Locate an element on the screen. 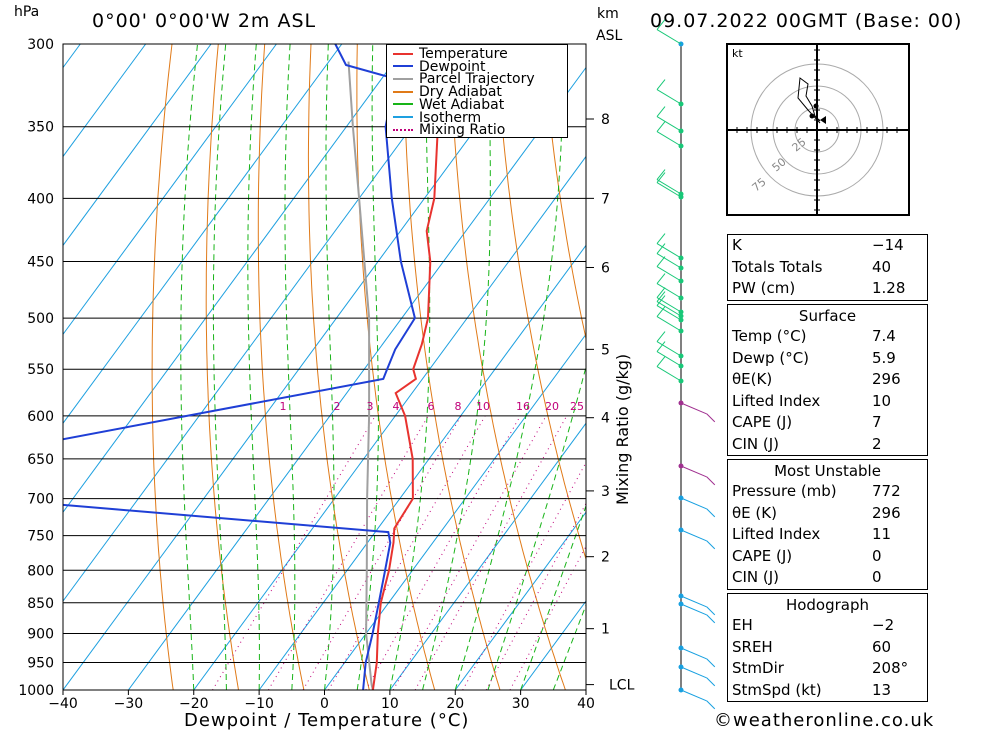 The height and width of the screenshot is (733, 1000). hodograph-trace is located at coordinates (809, 100).